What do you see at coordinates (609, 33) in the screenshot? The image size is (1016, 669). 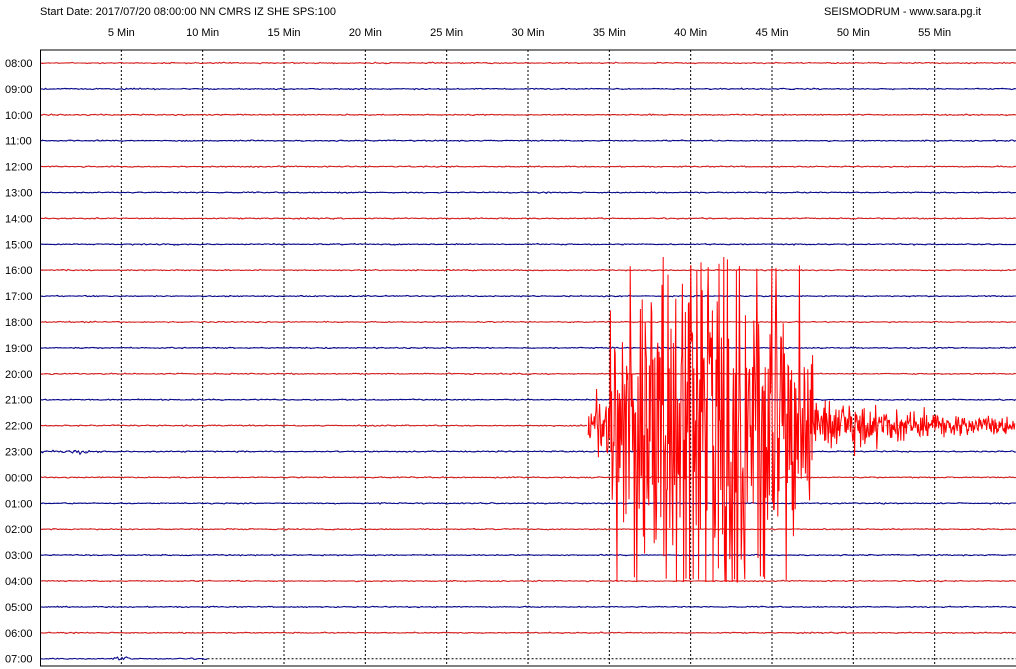 I see `x-tick-label: 35 Min` at bounding box center [609, 33].